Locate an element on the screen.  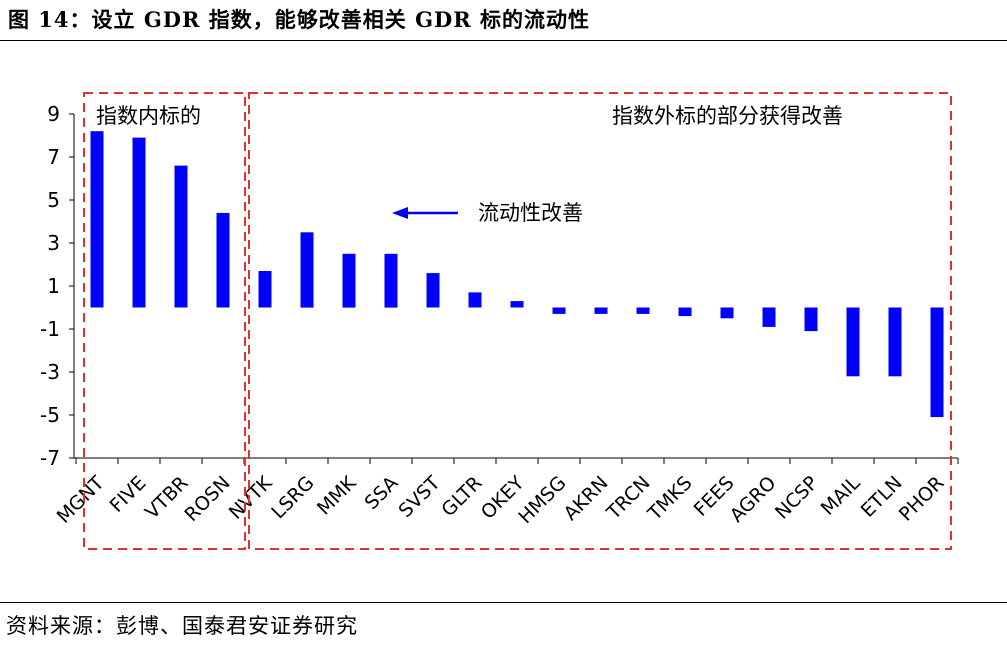
x-tick-label-rosn: ROSN is located at coordinates (207, 499).